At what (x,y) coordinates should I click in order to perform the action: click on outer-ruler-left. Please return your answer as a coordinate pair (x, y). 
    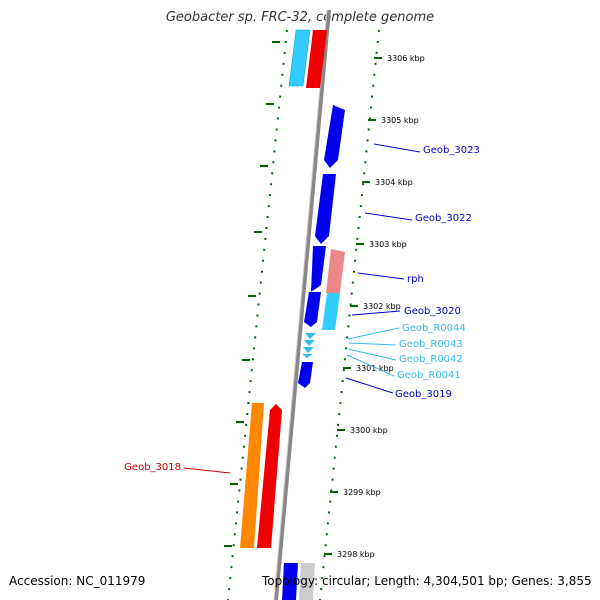
    Looking at the image, I should click on (257, 314).